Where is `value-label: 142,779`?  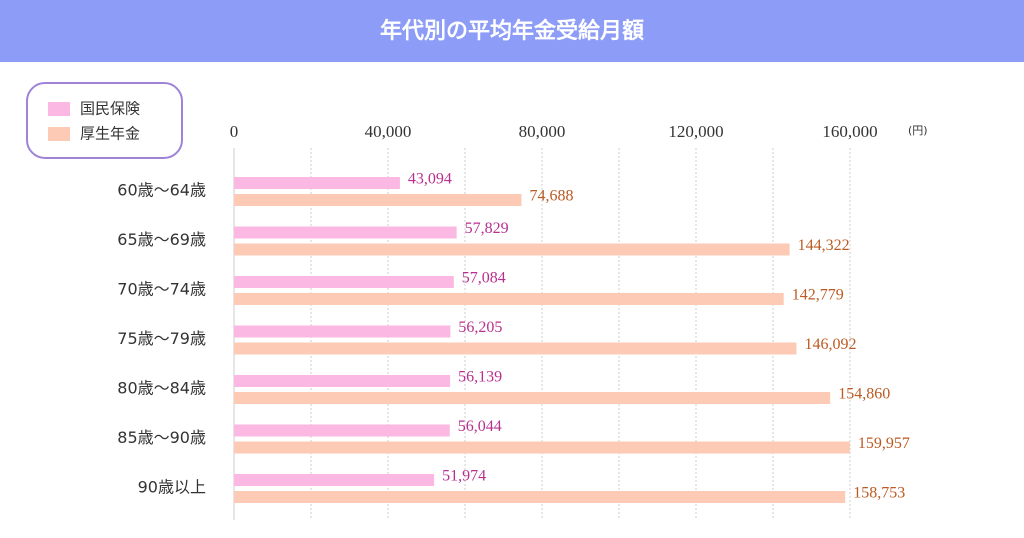
value-label: 142,779 is located at coordinates (818, 295).